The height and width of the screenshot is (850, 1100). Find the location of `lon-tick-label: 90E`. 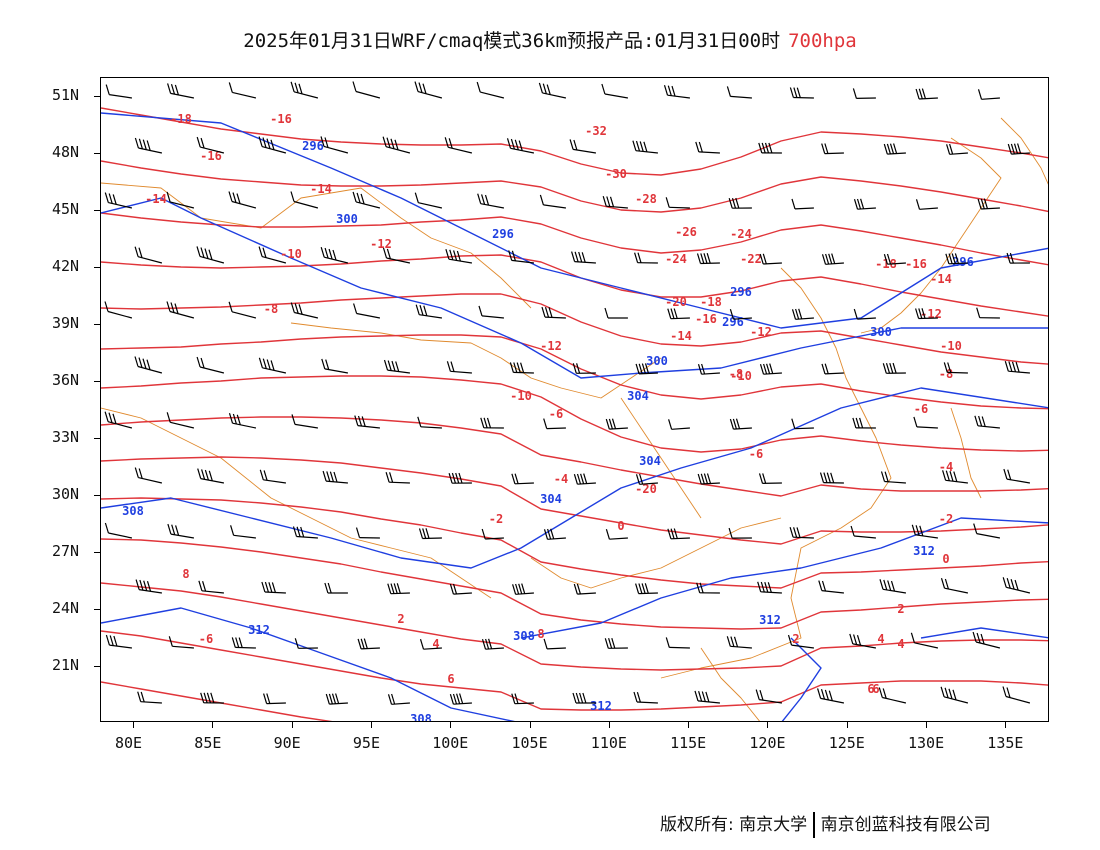

lon-tick-label: 90E is located at coordinates (287, 743).